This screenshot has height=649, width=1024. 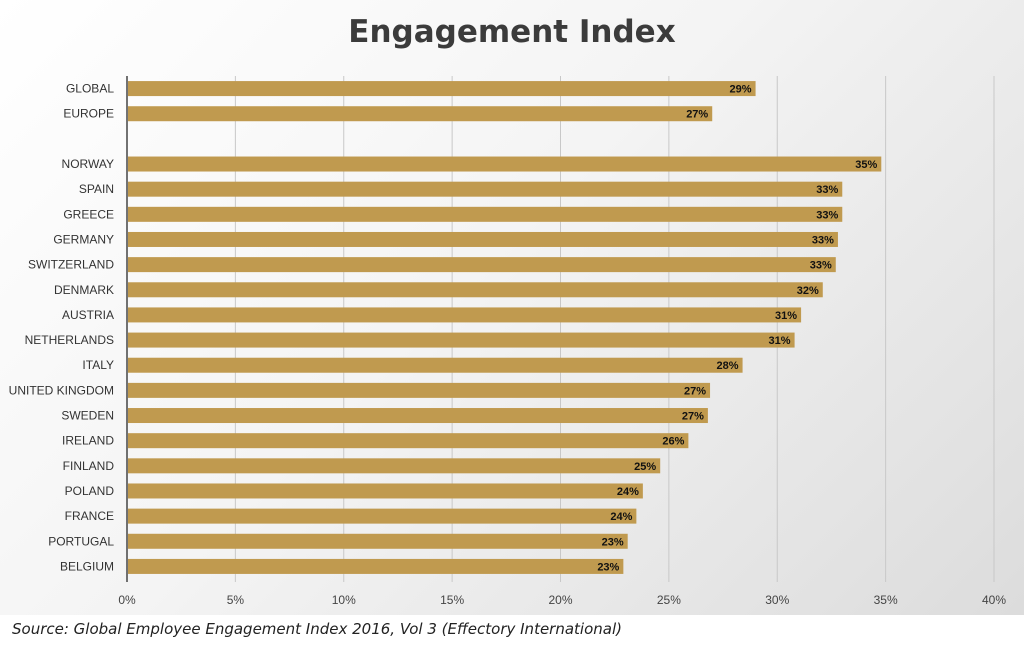 I want to click on data-label: 28%, so click(x=728, y=366).